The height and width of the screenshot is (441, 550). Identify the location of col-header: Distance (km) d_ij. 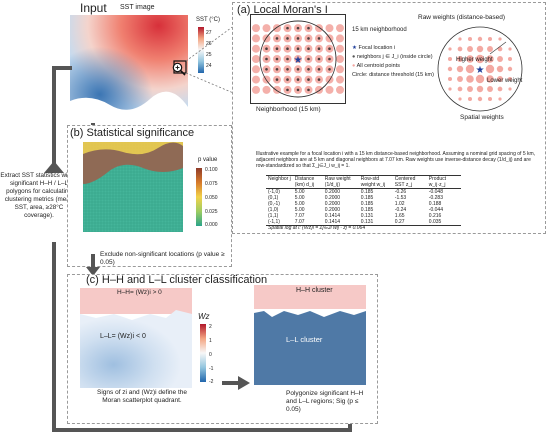
(307, 182).